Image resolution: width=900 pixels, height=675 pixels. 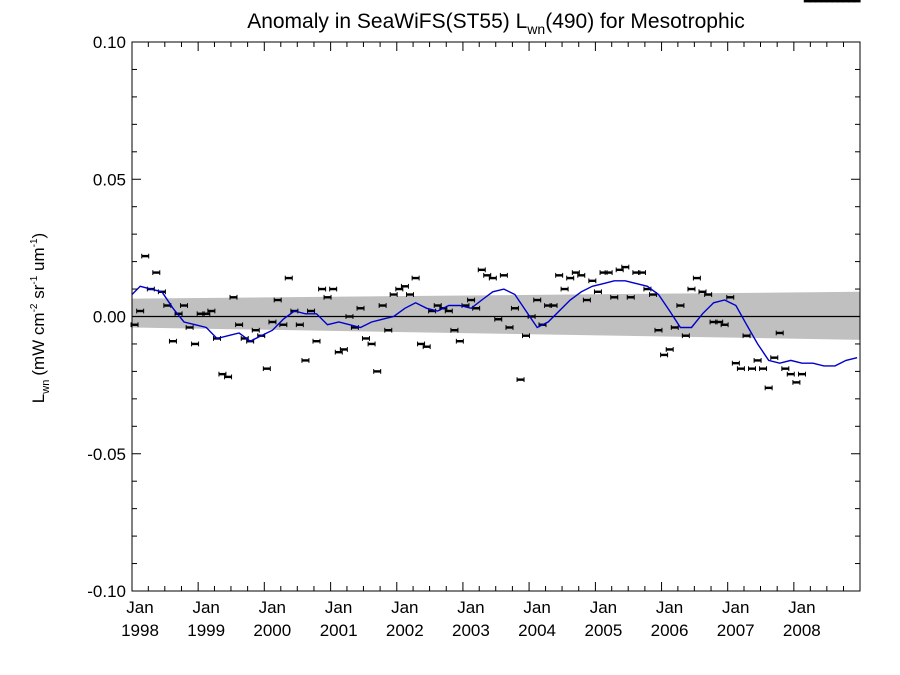 What do you see at coordinates (38, 261) in the screenshot?
I see `y-axis-label-um: um` at bounding box center [38, 261].